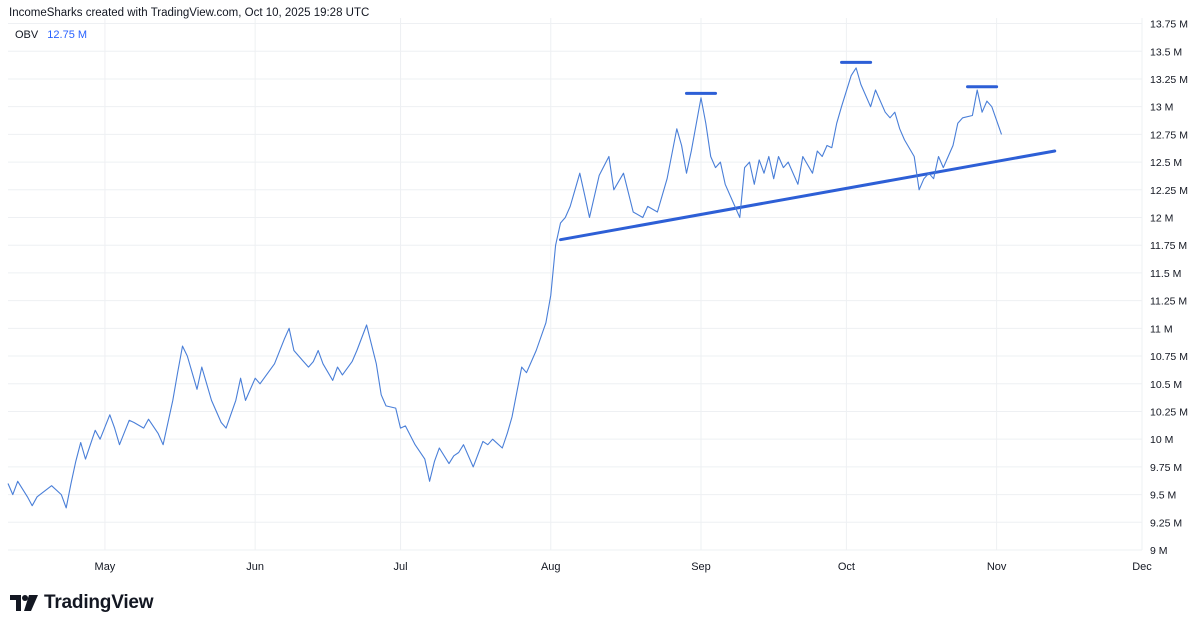 This screenshot has height=627, width=1199. I want to click on y-tick-label: 11.25 M, so click(1168, 302).